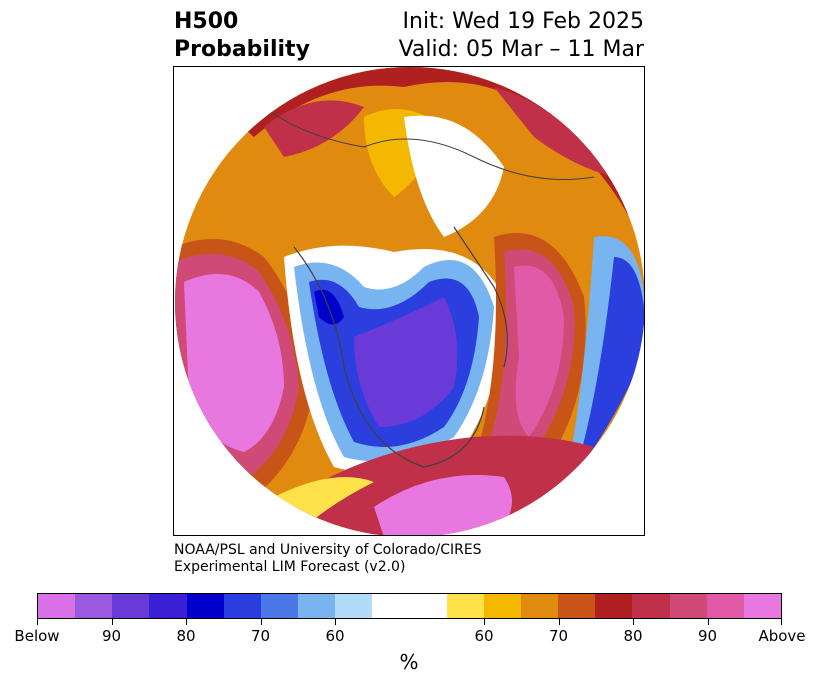 The height and width of the screenshot is (686, 819). I want to click on north-orange-band, so click(434, 187).